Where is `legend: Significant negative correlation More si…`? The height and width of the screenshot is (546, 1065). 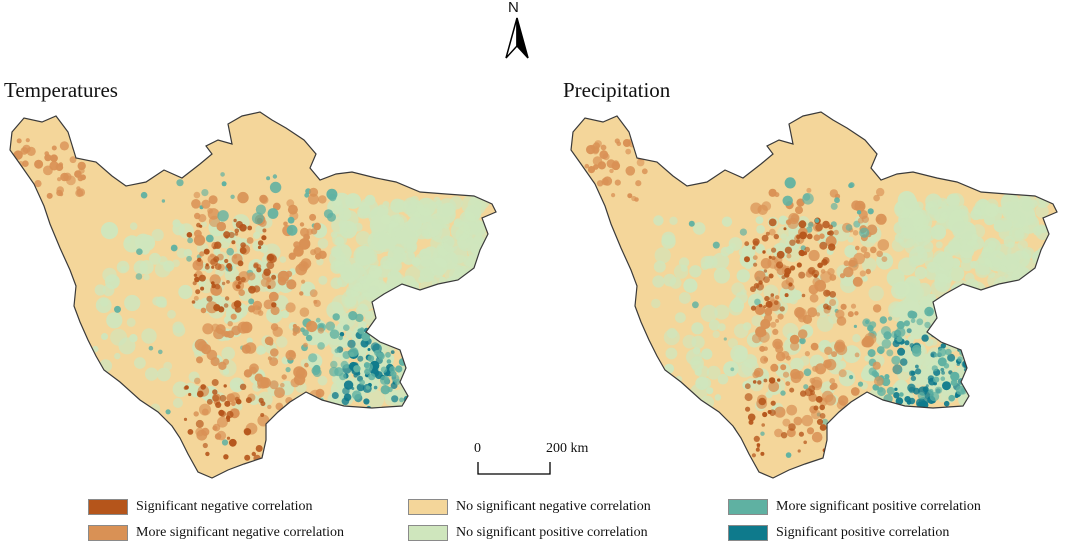 legend: Significant negative correlation More si… is located at coordinates (558, 520).